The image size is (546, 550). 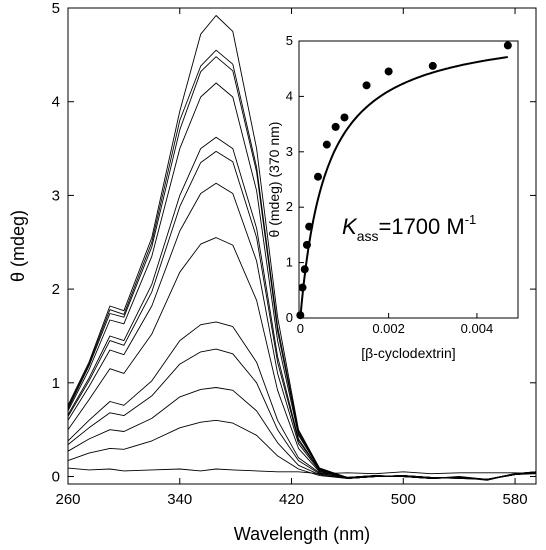 I want to click on inset-y-tick-label: 3, so click(x=289, y=151).